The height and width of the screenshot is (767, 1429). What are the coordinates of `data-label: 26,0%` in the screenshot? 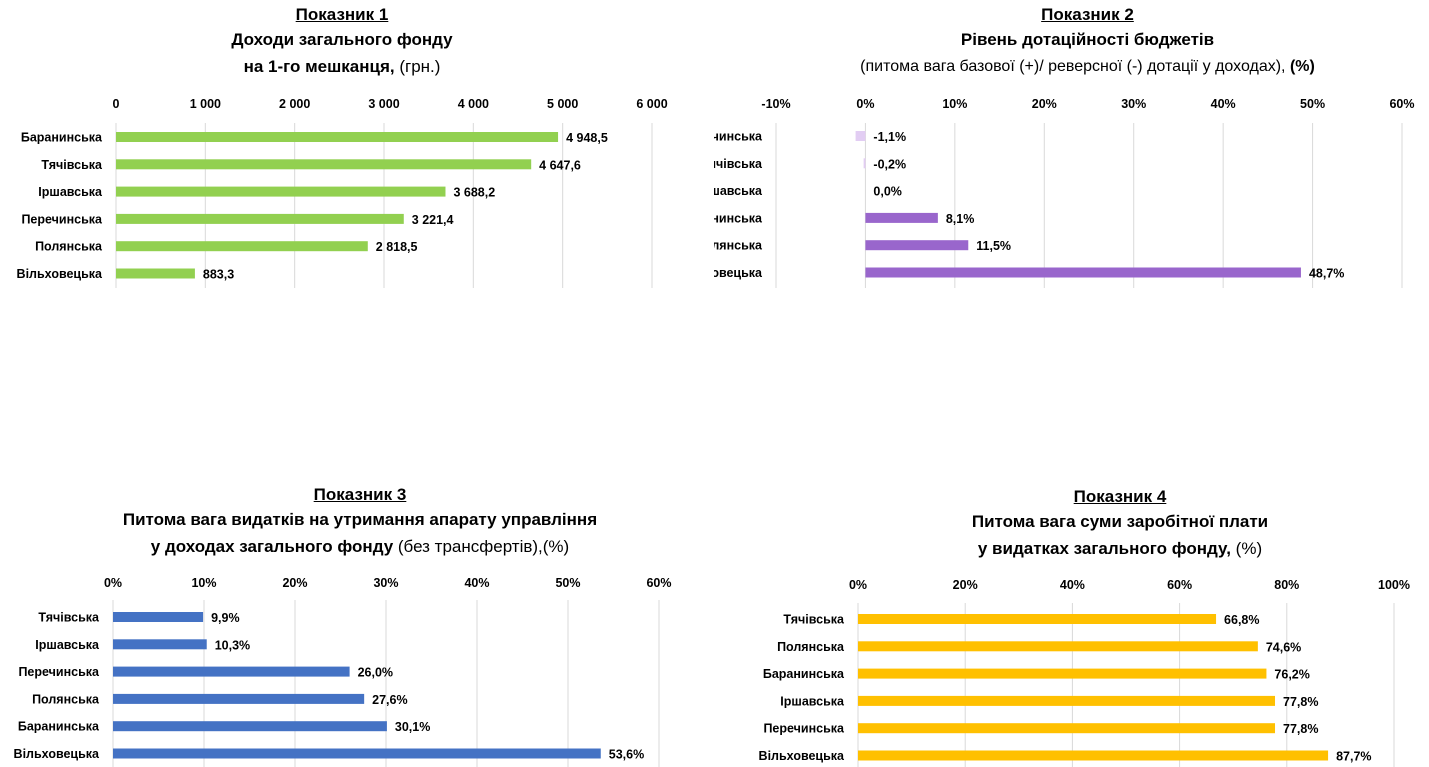 It's located at (375, 673).